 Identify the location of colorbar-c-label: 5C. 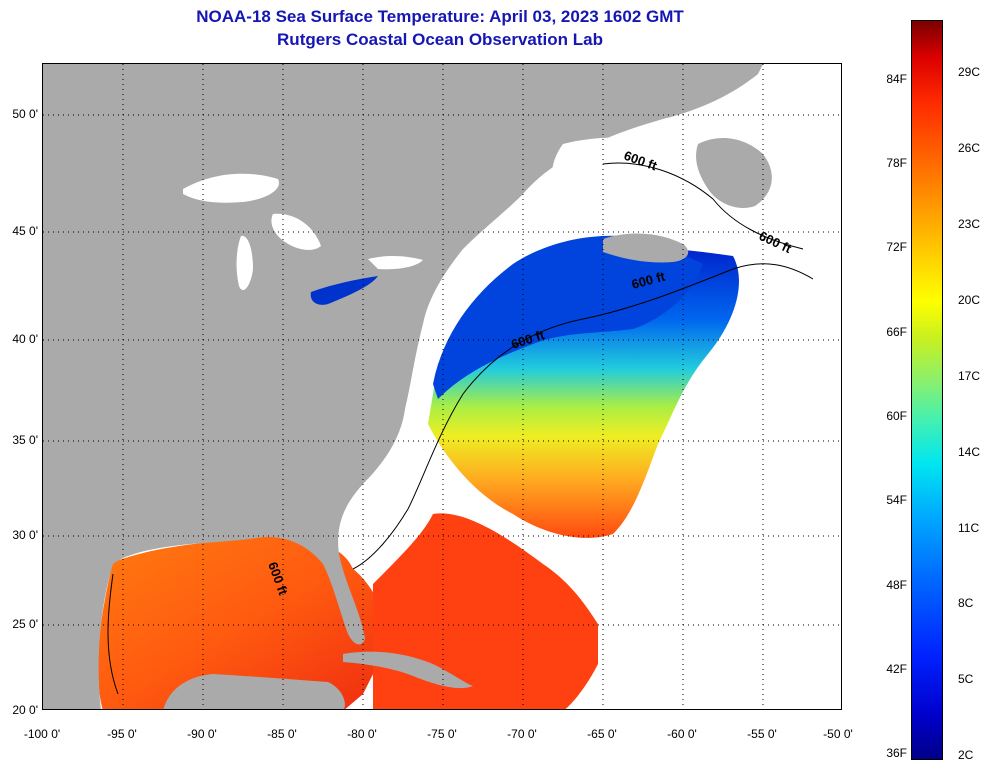
(966, 679).